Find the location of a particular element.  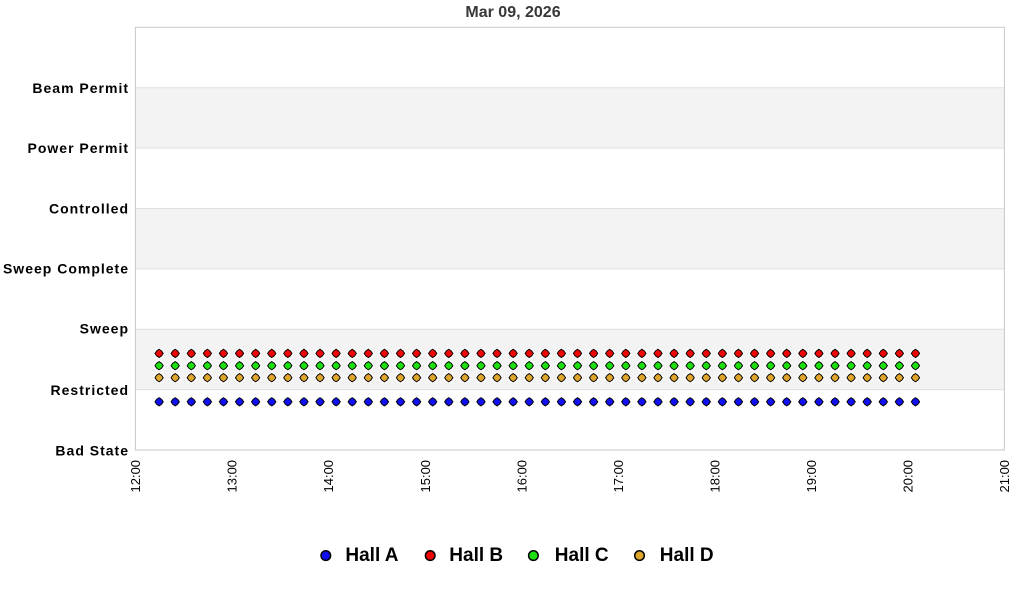

svg-text: 13:00 is located at coordinates (232, 476).